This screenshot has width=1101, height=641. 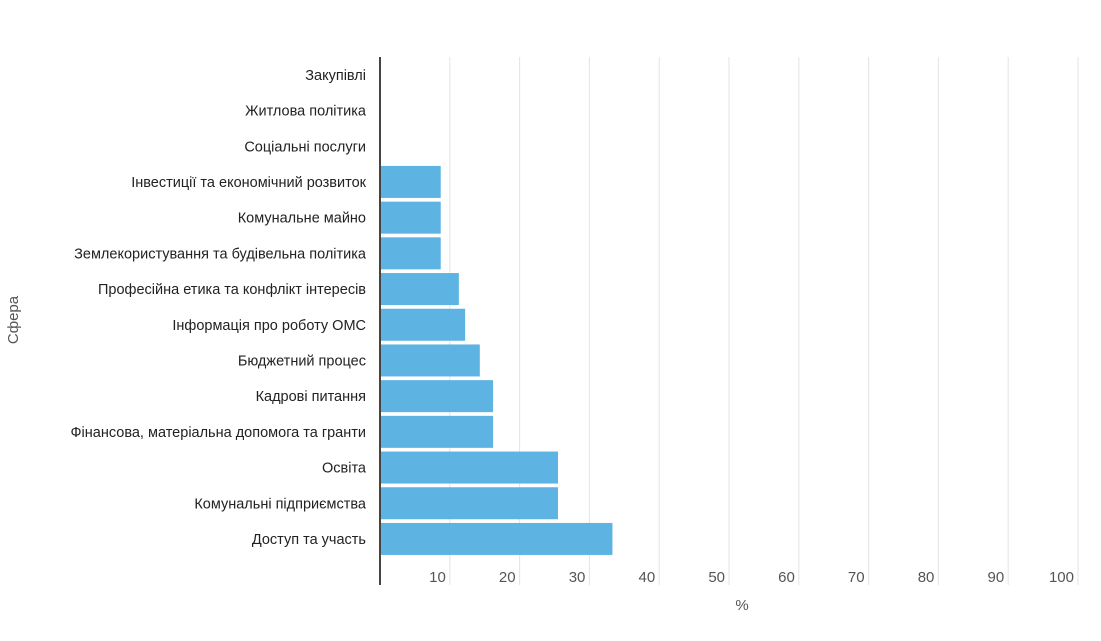 What do you see at coordinates (856, 577) in the screenshot?
I see `x-tick-label: 70` at bounding box center [856, 577].